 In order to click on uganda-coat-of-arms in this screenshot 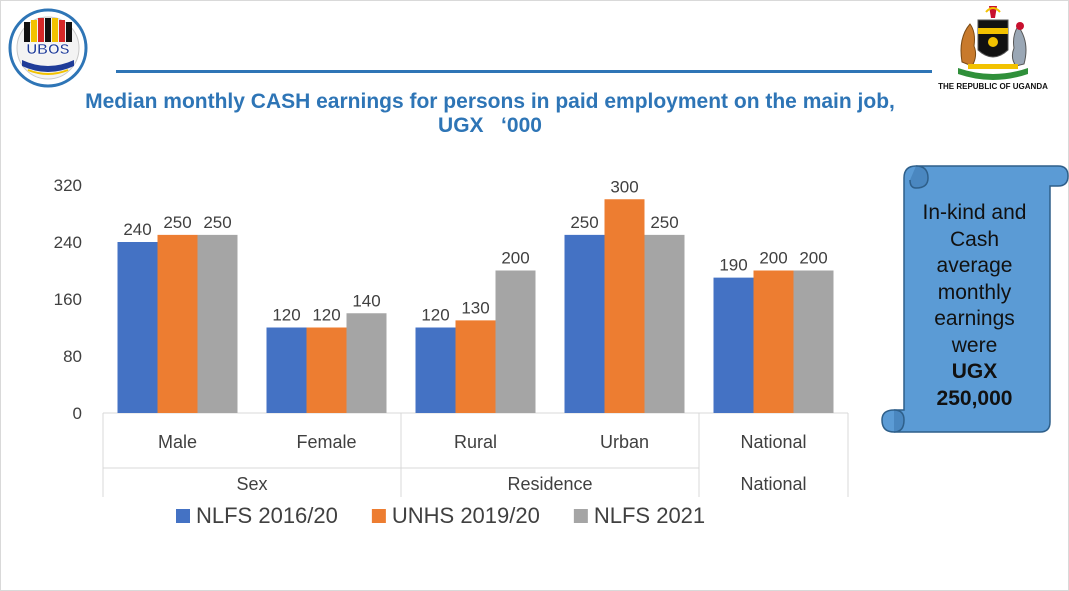, I will do `click(993, 43)`.